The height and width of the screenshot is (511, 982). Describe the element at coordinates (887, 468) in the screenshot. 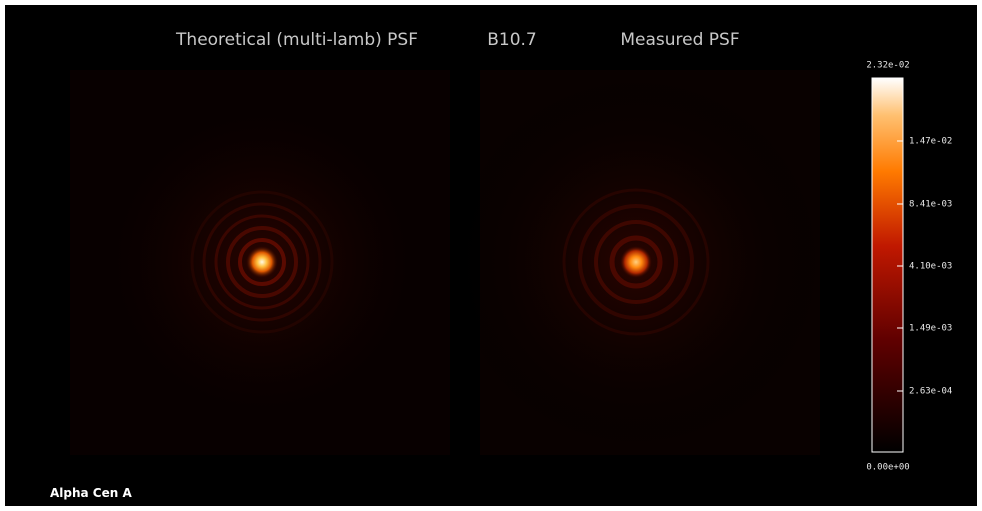

I see `colorbar-min: 0.00e+00` at that location.